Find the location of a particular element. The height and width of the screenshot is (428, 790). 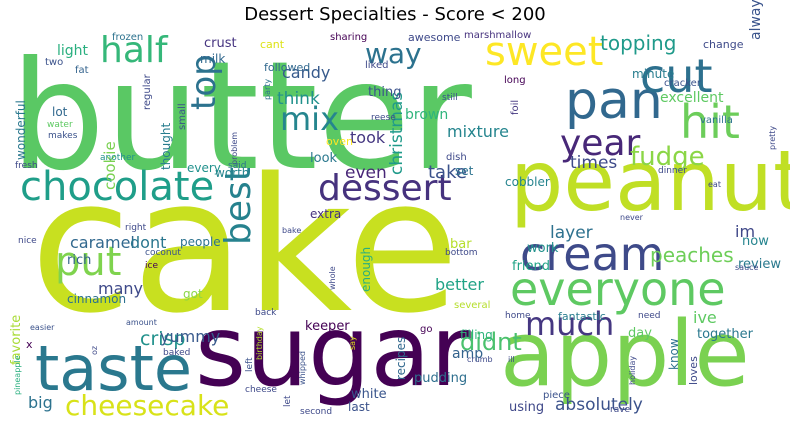

word-dessert: dessert is located at coordinates (385, 188).